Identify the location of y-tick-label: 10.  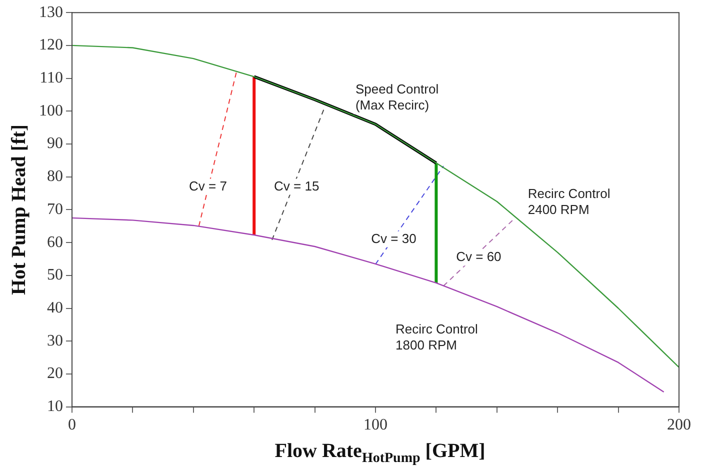
(55, 407).